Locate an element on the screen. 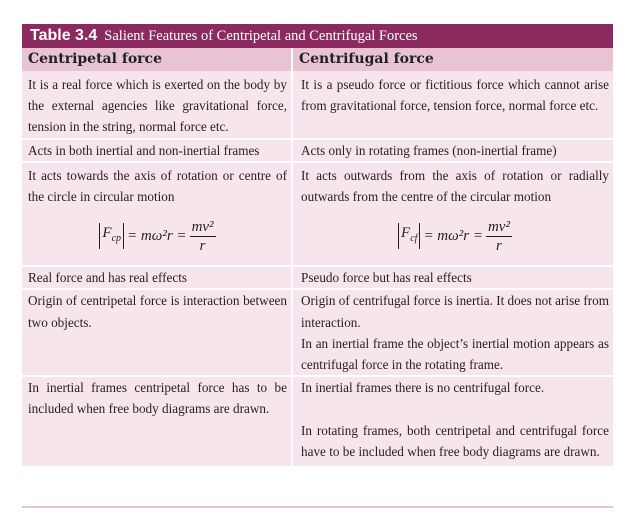  formula-row: Fcp = mω²r = mv² r Fcf = mω²r = mv² r is located at coordinates (317, 237).